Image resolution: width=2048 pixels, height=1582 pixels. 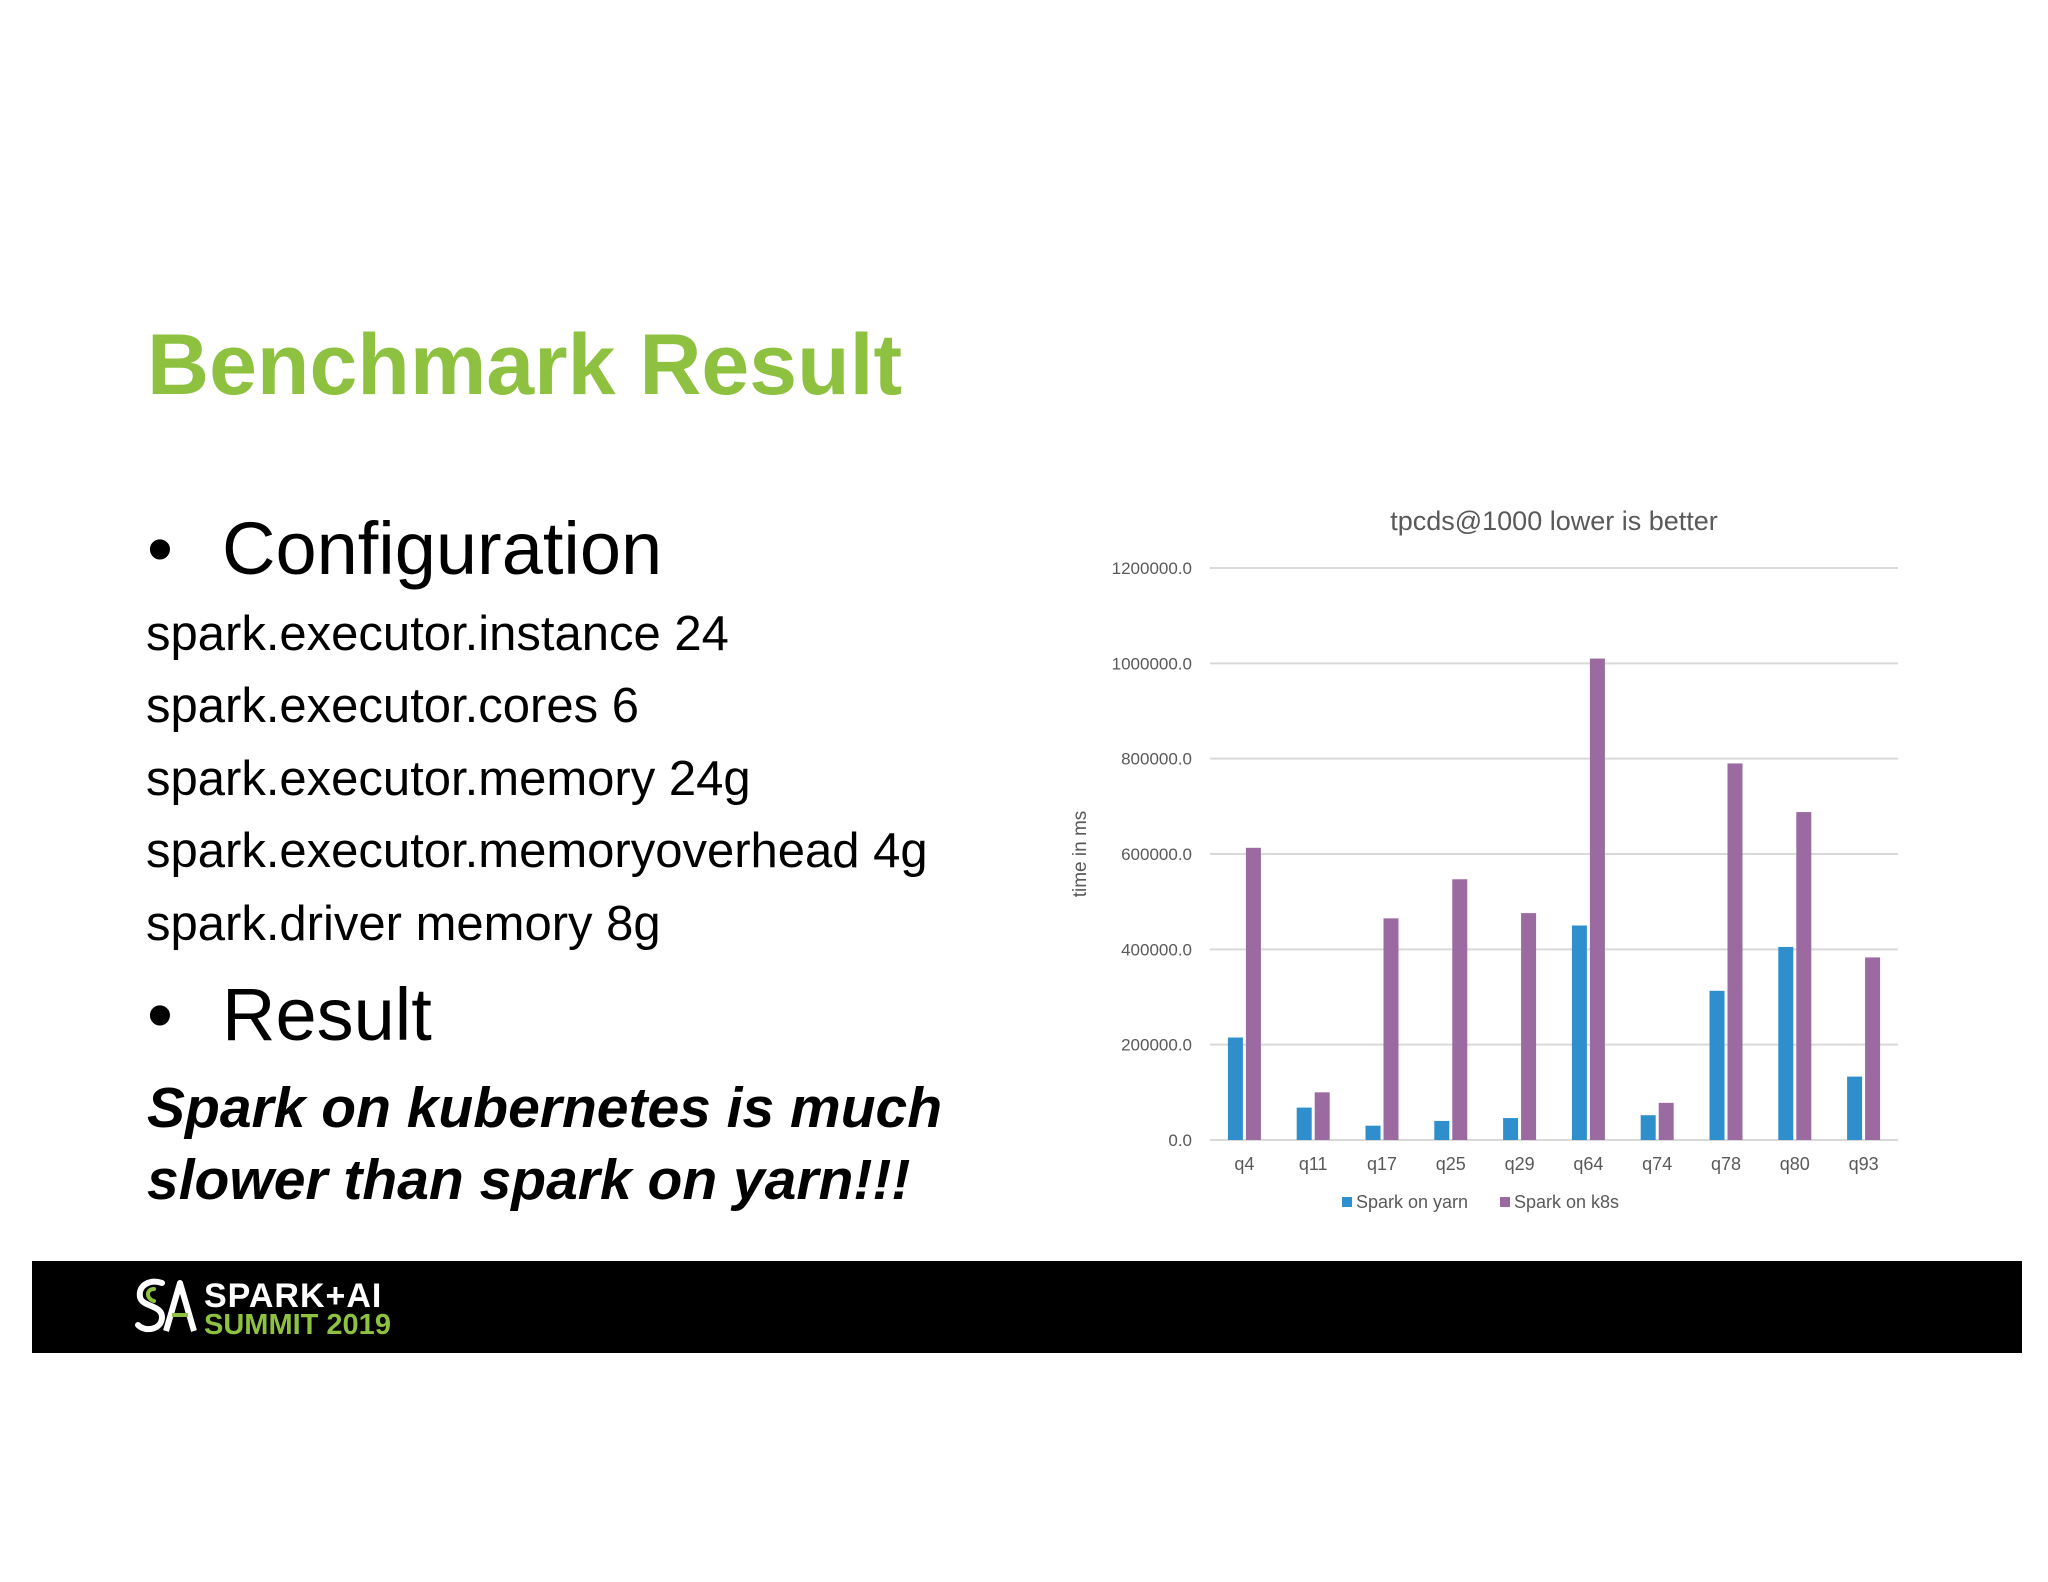 I want to click on bullet-result: • Result, so click(x=289, y=1015).